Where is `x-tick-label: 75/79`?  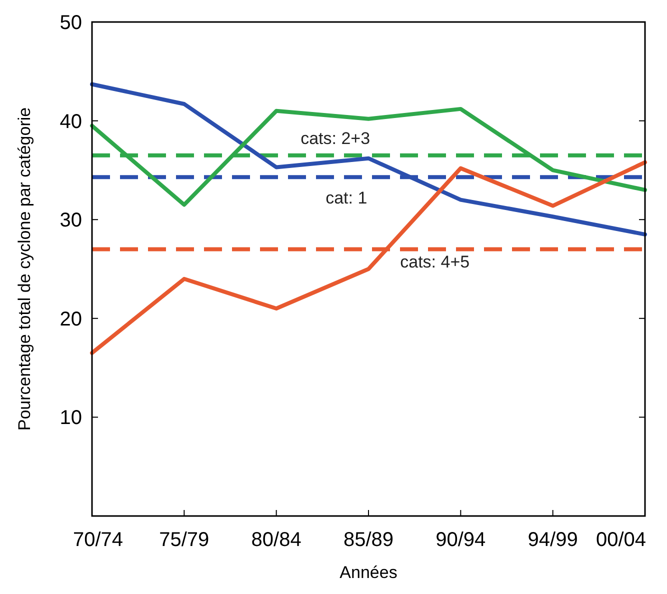
x-tick-label: 75/79 is located at coordinates (184, 540).